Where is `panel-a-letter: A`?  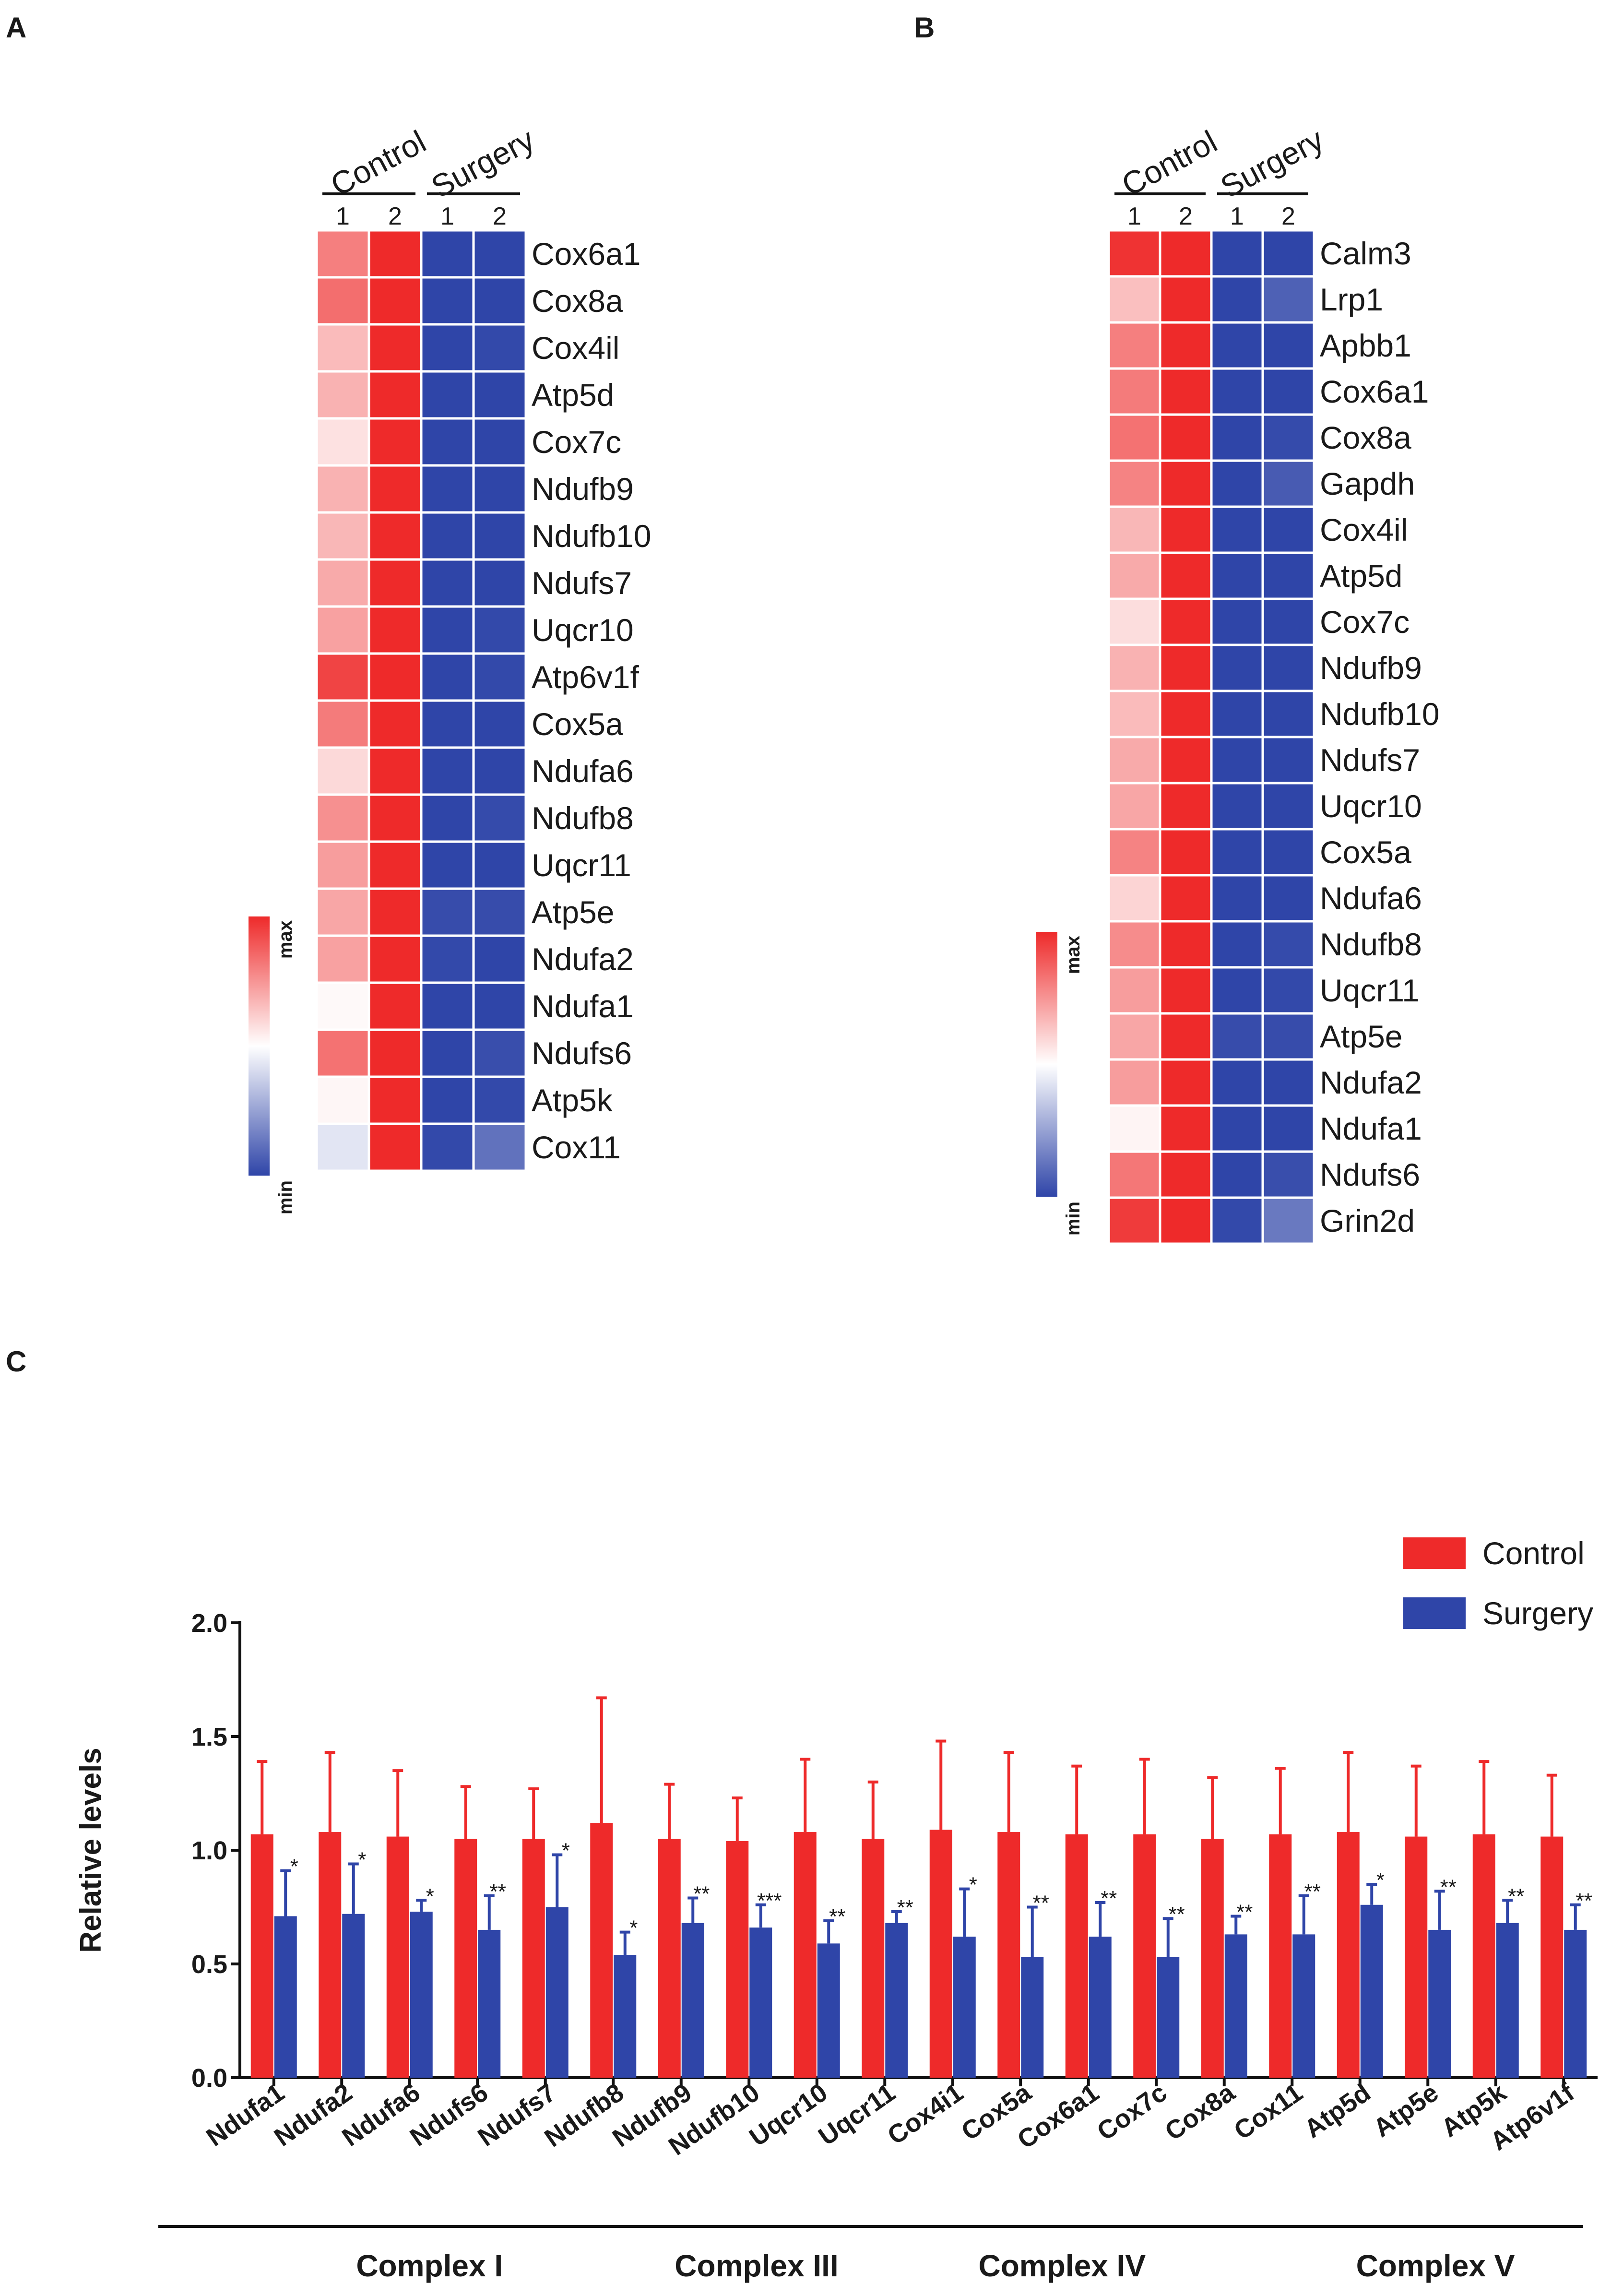 panel-a-letter: A is located at coordinates (16, 28).